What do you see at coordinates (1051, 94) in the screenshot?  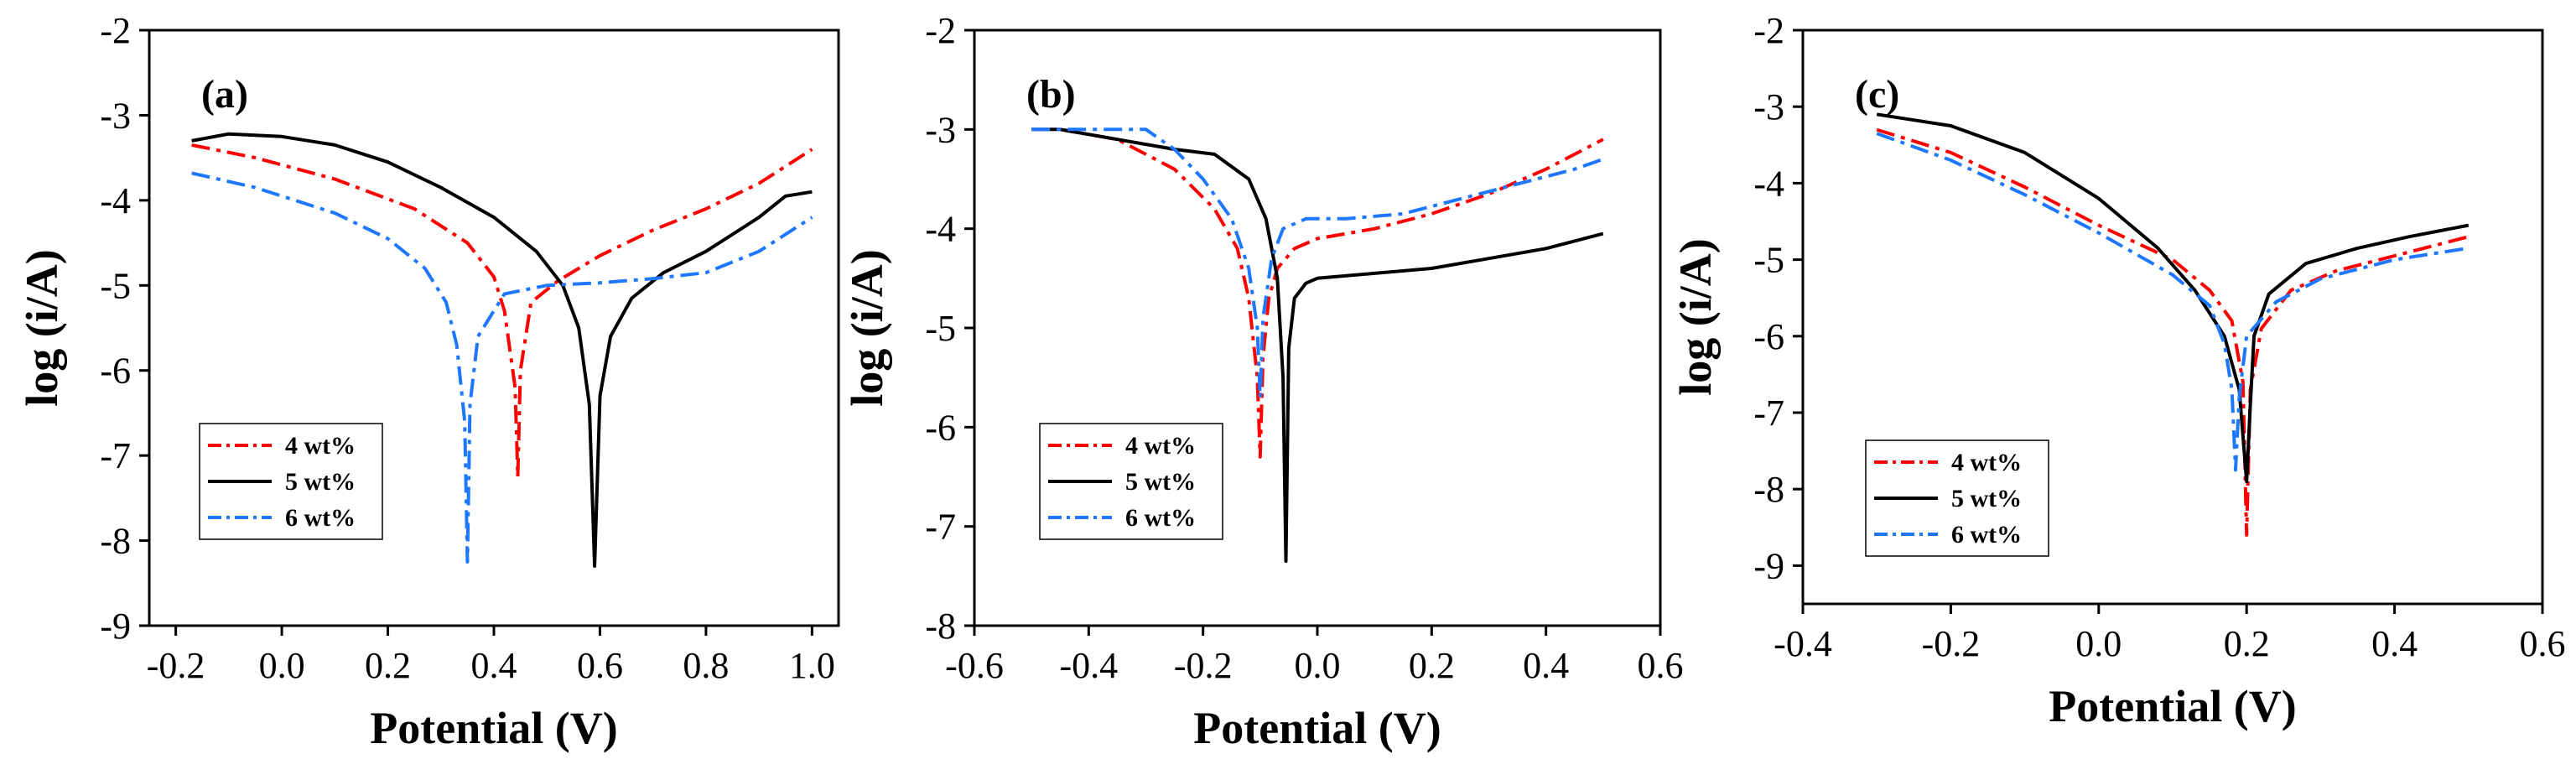 I see `panel-label: (b)` at bounding box center [1051, 94].